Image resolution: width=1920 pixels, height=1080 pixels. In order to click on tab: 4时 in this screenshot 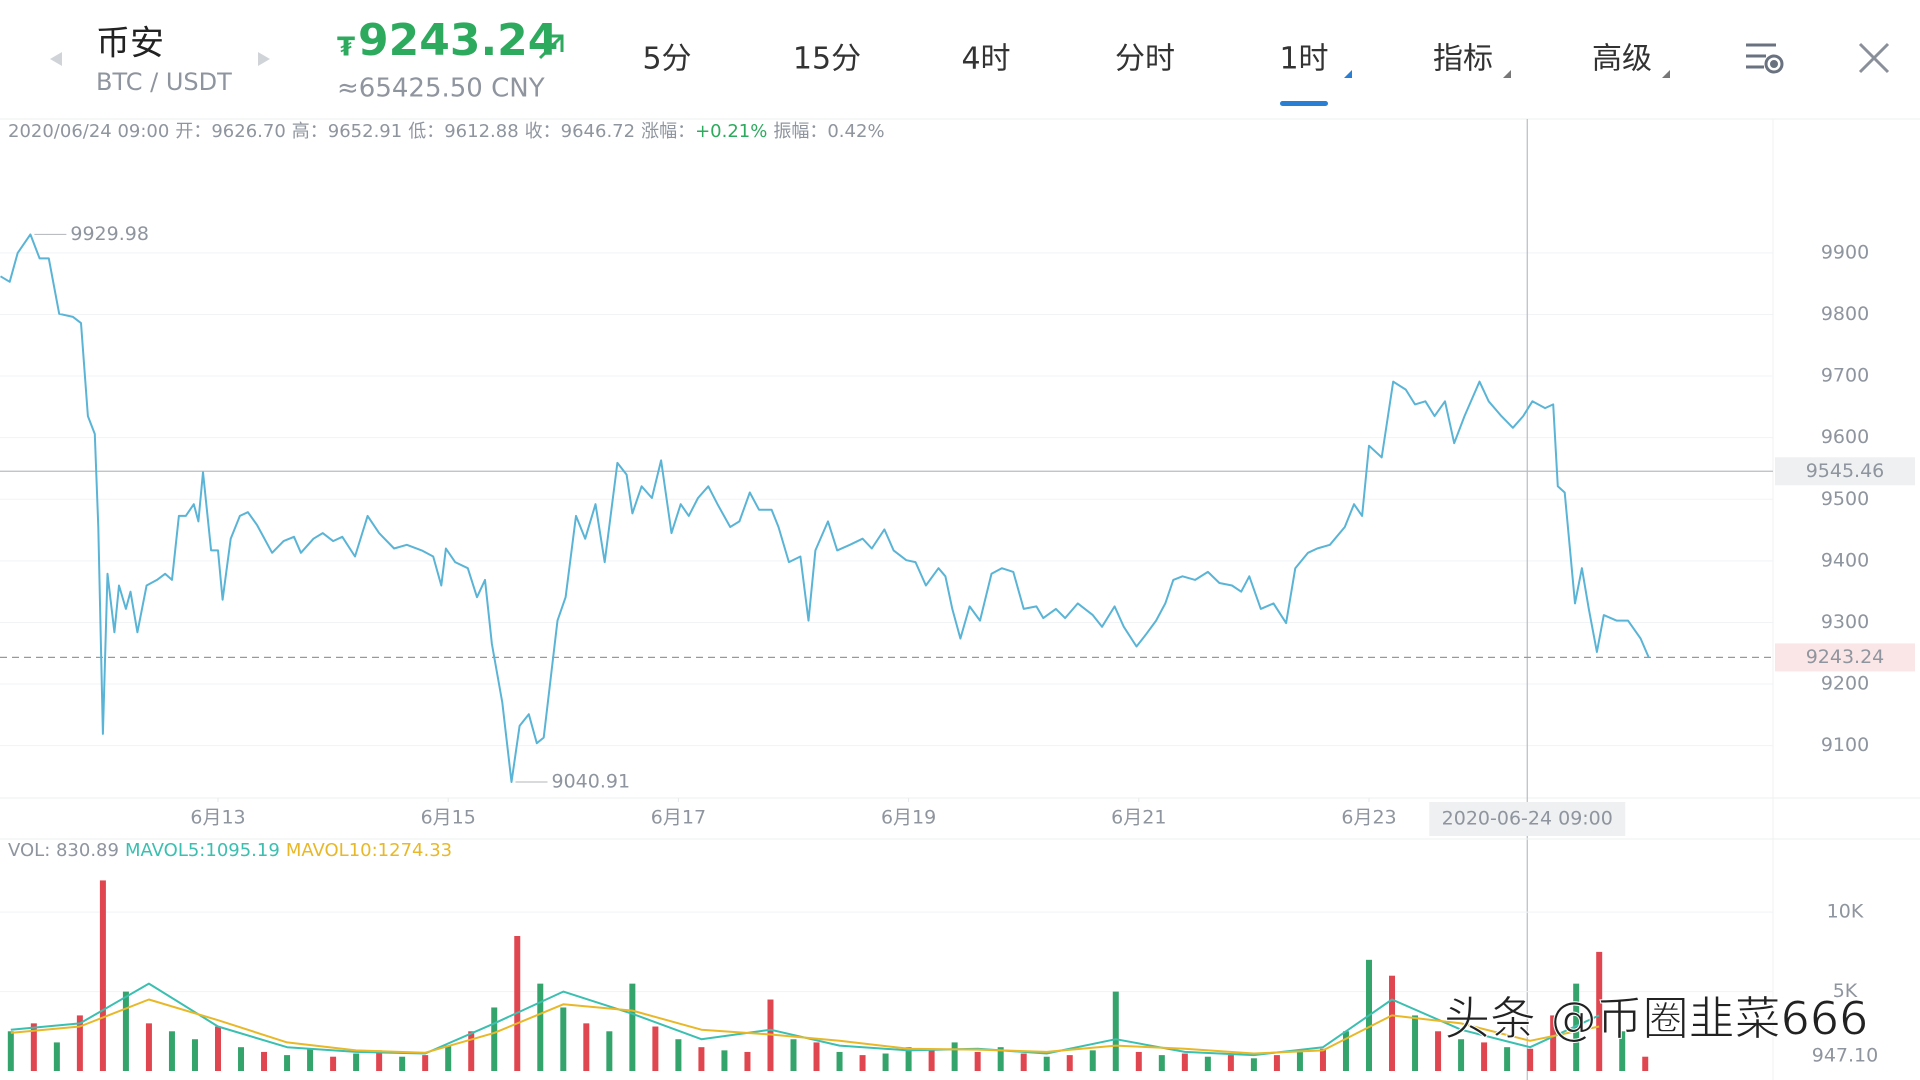, I will do `click(985, 59)`.